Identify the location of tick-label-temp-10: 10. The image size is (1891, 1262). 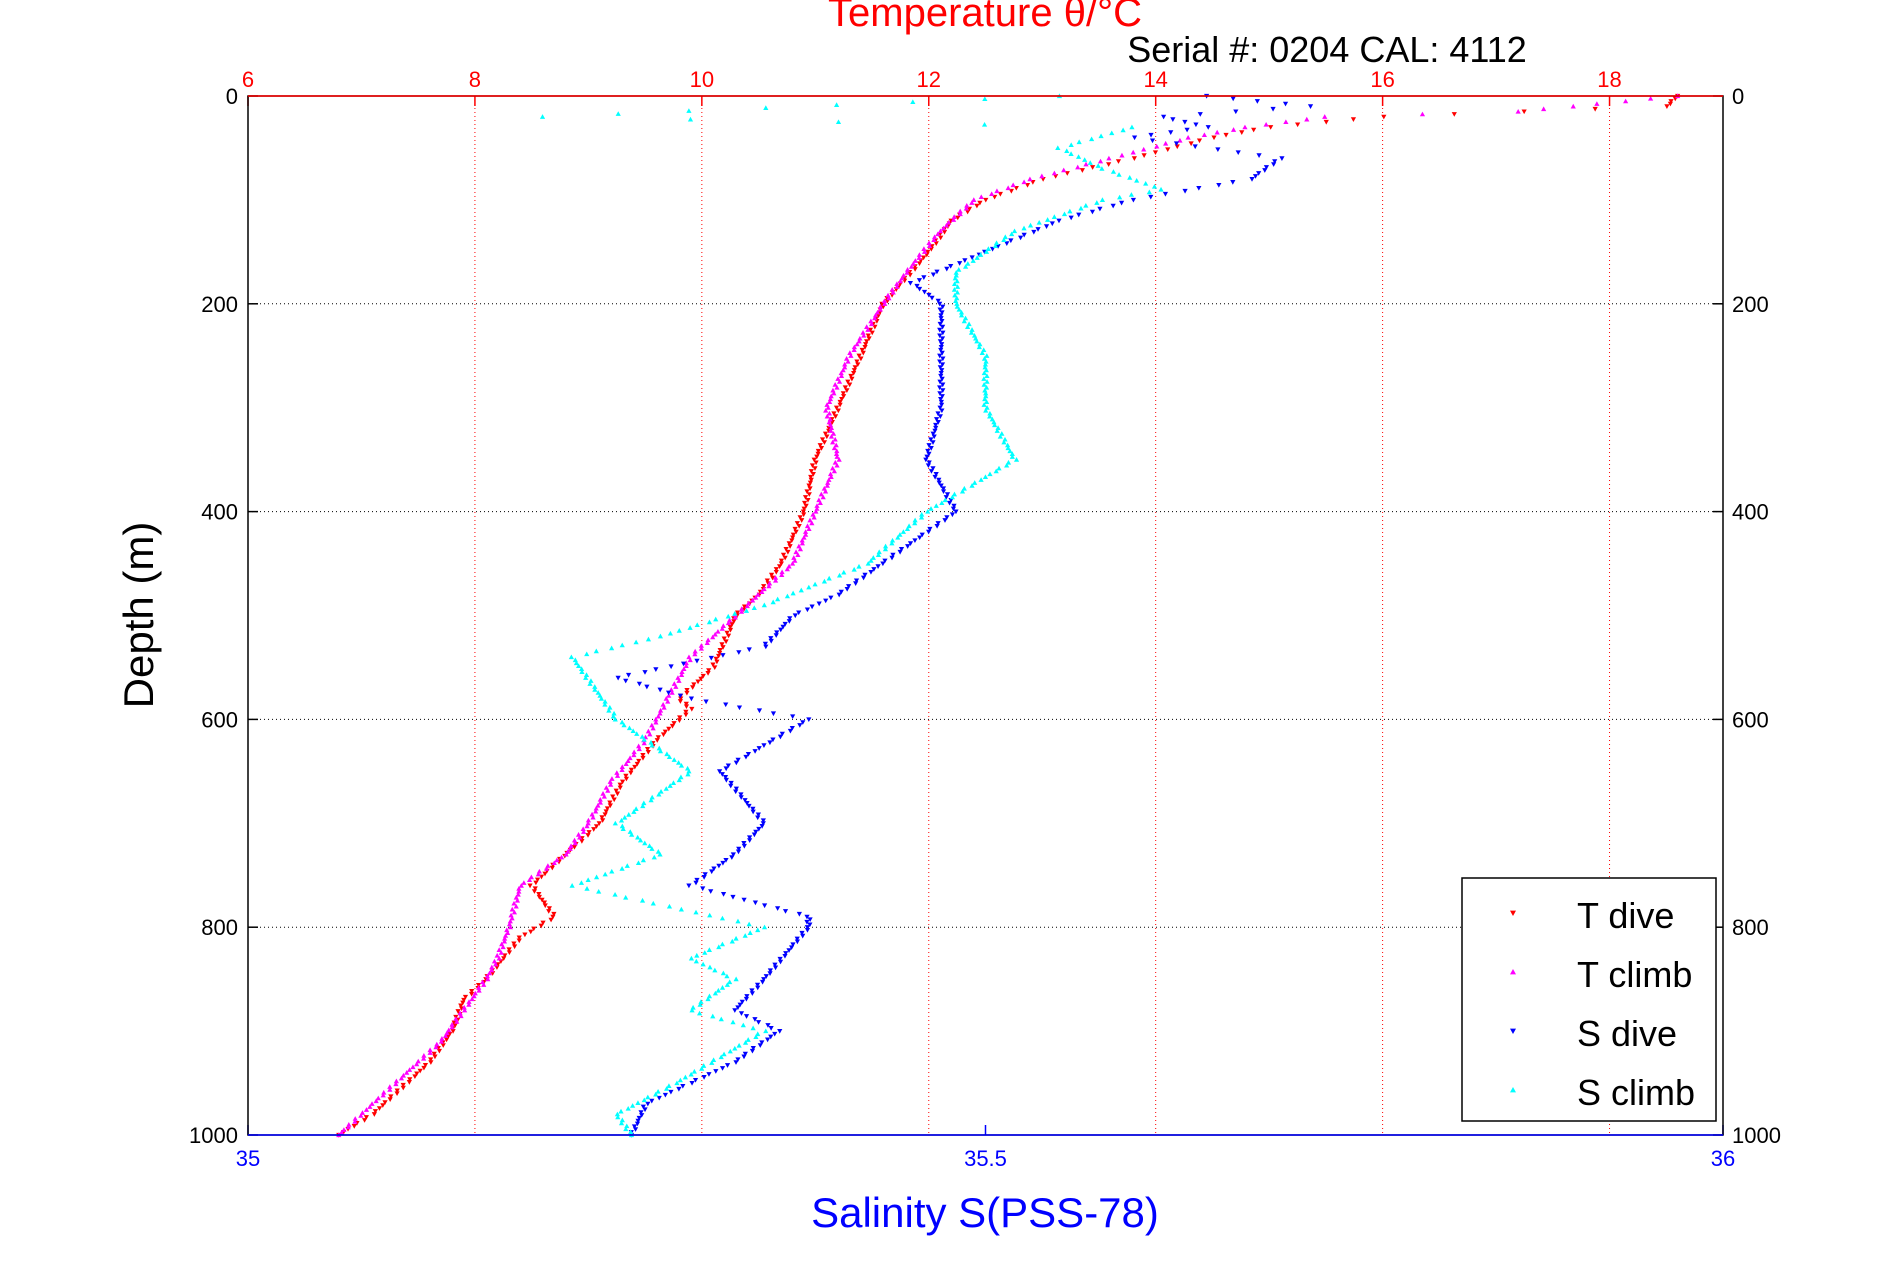
(702, 79).